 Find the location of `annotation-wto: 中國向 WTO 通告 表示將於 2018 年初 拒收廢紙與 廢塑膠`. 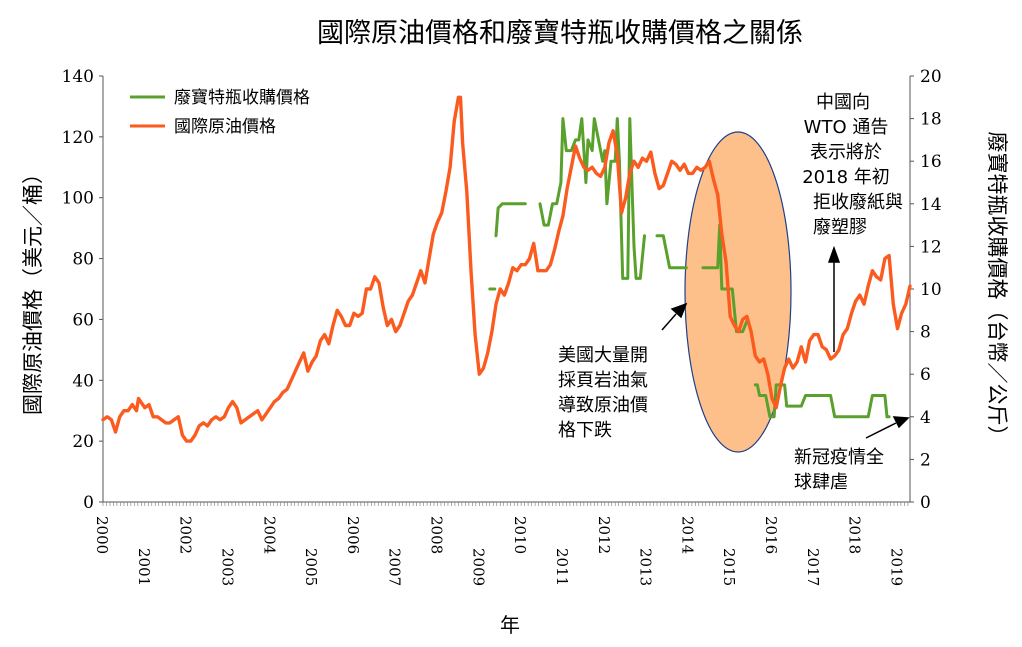

annotation-wto: 中國向 WTO 通告 表示將於 2018 年初 拒收廢紙與 廢塑膠 is located at coordinates (852, 165).